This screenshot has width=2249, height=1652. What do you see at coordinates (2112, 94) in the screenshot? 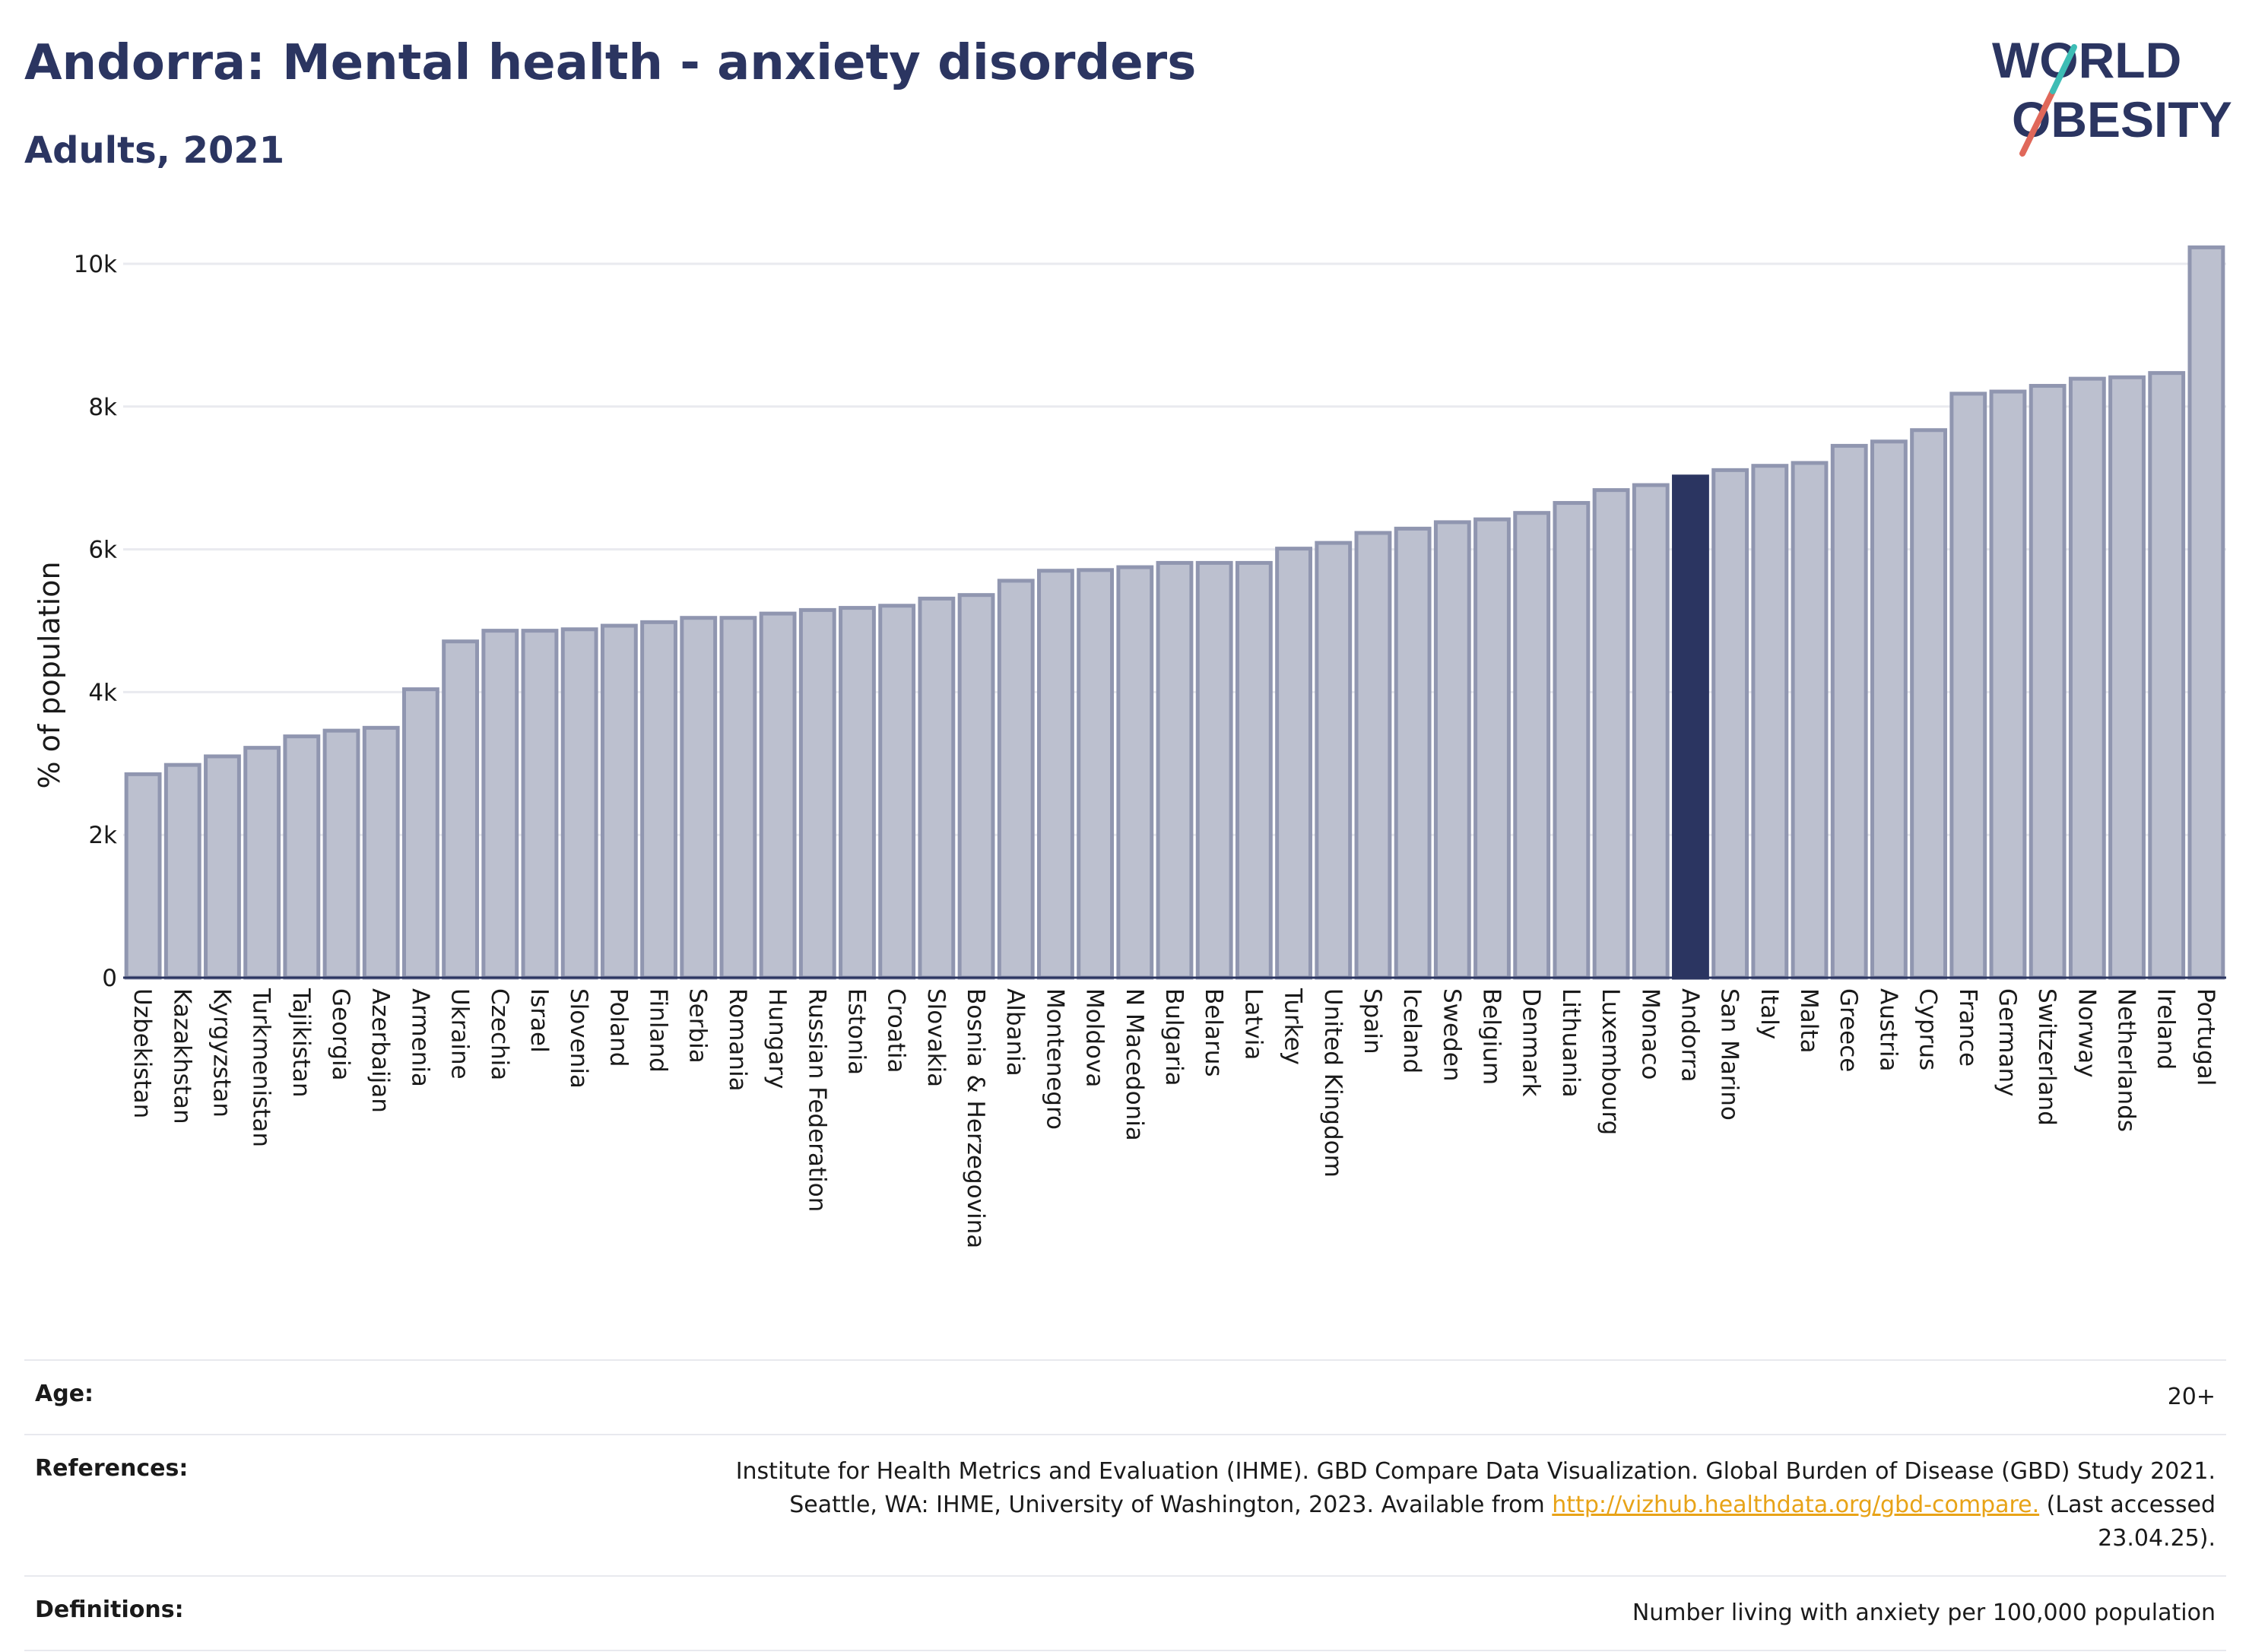
I see `world-obesity-logo: WORLD OBESITY` at bounding box center [2112, 94].